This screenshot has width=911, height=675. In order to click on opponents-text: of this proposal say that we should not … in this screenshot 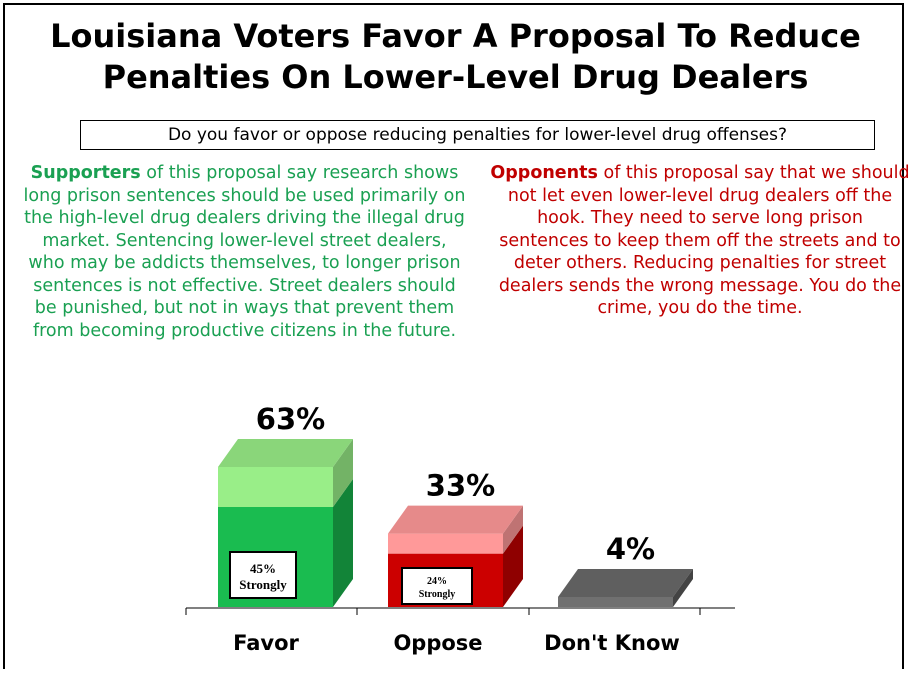, I will do `click(704, 240)`.